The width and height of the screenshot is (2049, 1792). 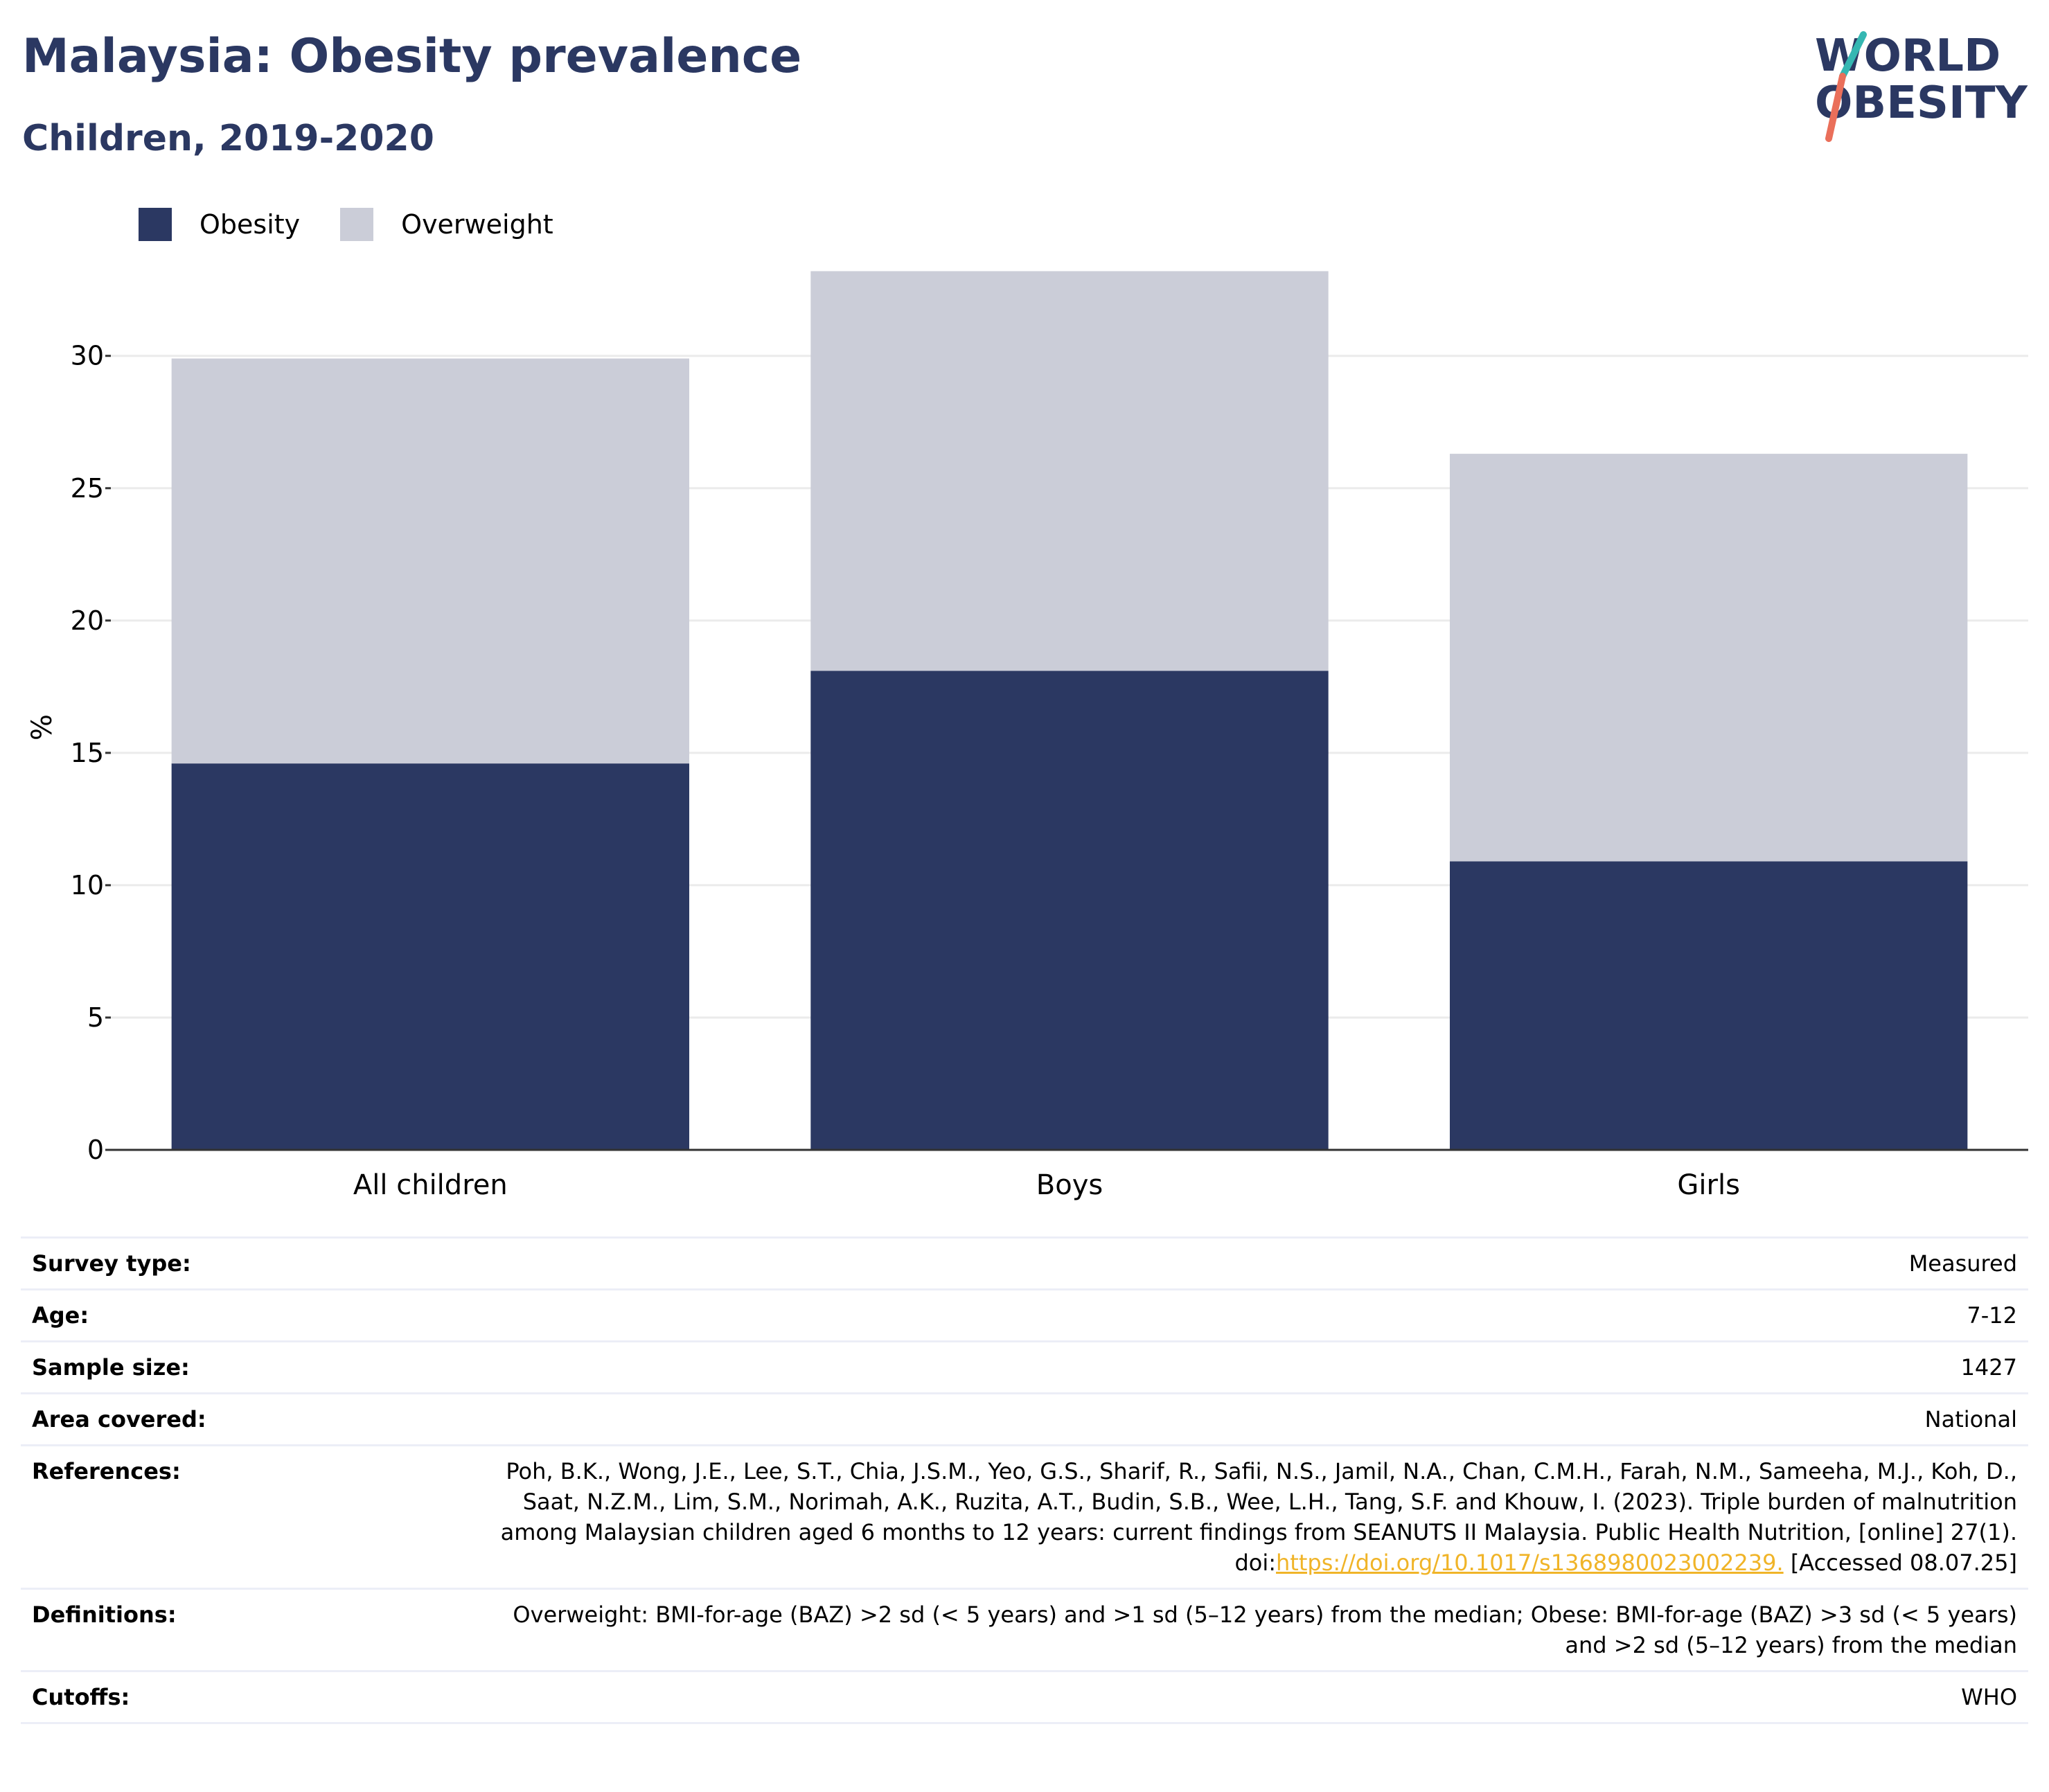 What do you see at coordinates (357, 224) in the screenshot?
I see `legend-swatch-overweight` at bounding box center [357, 224].